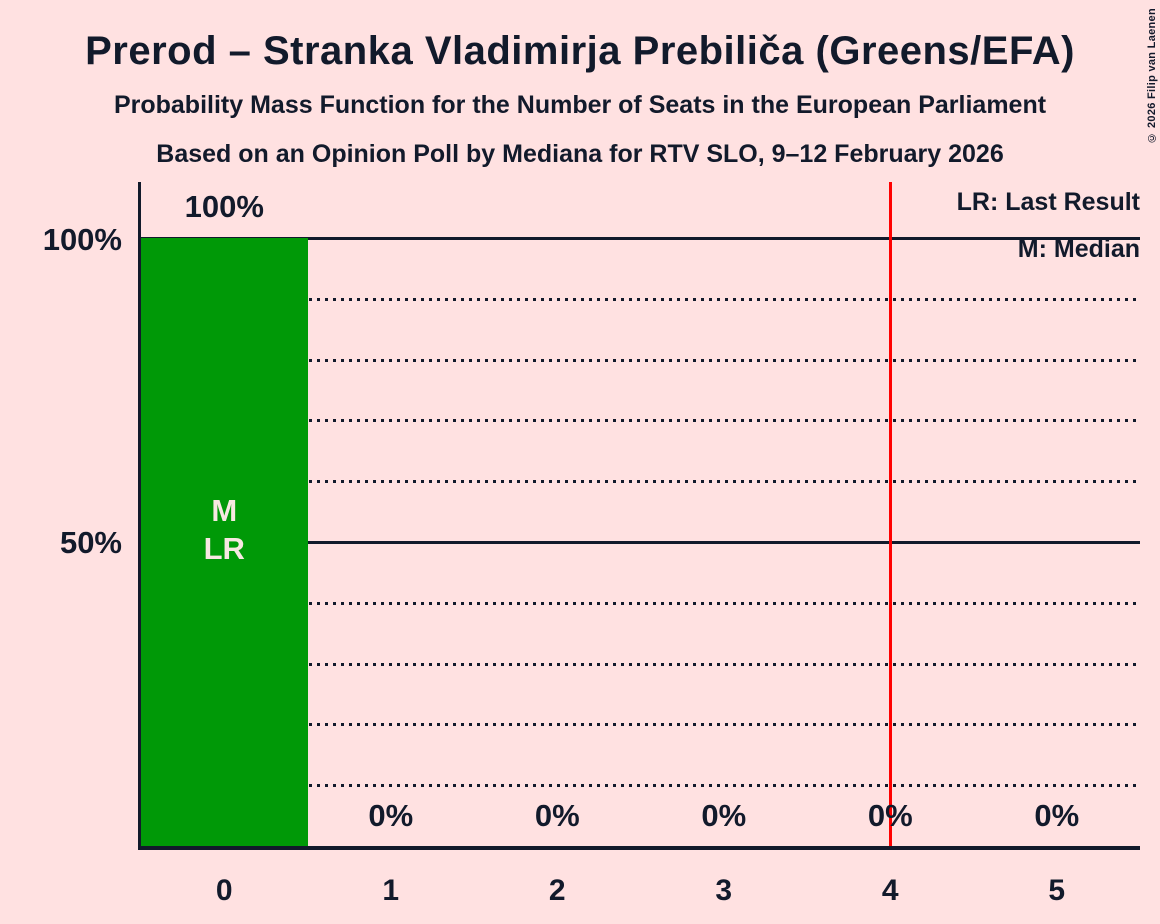 This screenshot has width=1160, height=924. Describe the element at coordinates (640, 420) in the screenshot. I see `gridline-70pct` at that location.